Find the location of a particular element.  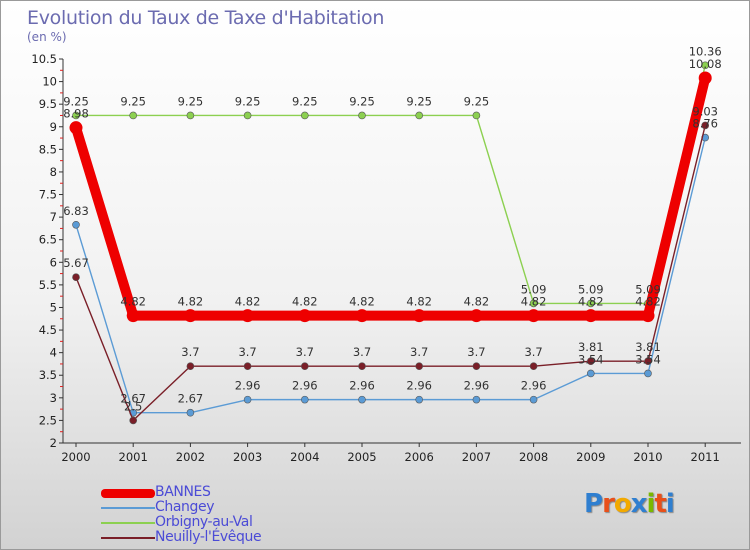

y-tick-label: 5.5 is located at coordinates (48, 285).